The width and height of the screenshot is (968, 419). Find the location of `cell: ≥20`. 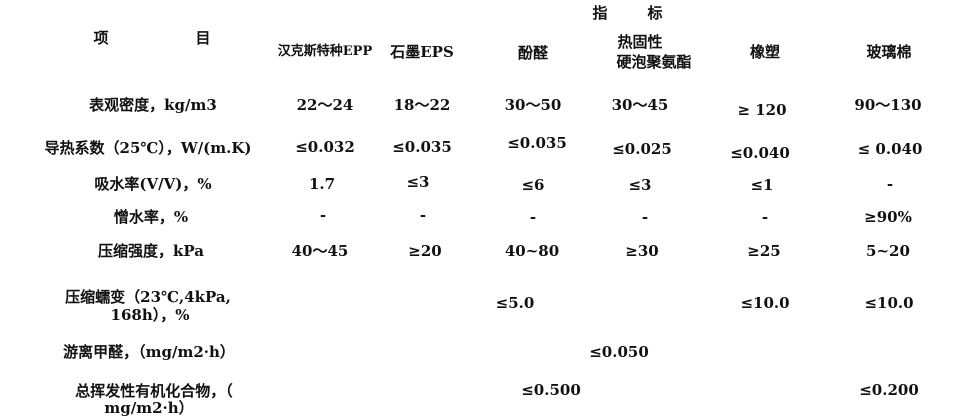

cell: ≥20 is located at coordinates (425, 251).